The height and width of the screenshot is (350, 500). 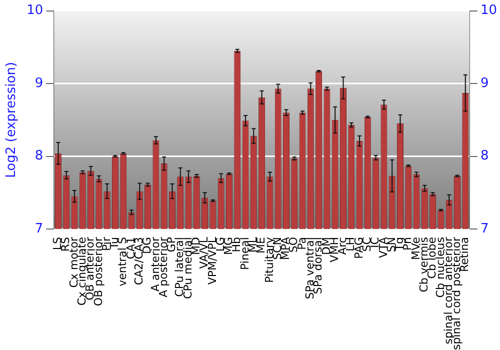 What do you see at coordinates (39, 156) in the screenshot?
I see `y-tick-label: 8` at bounding box center [39, 156].